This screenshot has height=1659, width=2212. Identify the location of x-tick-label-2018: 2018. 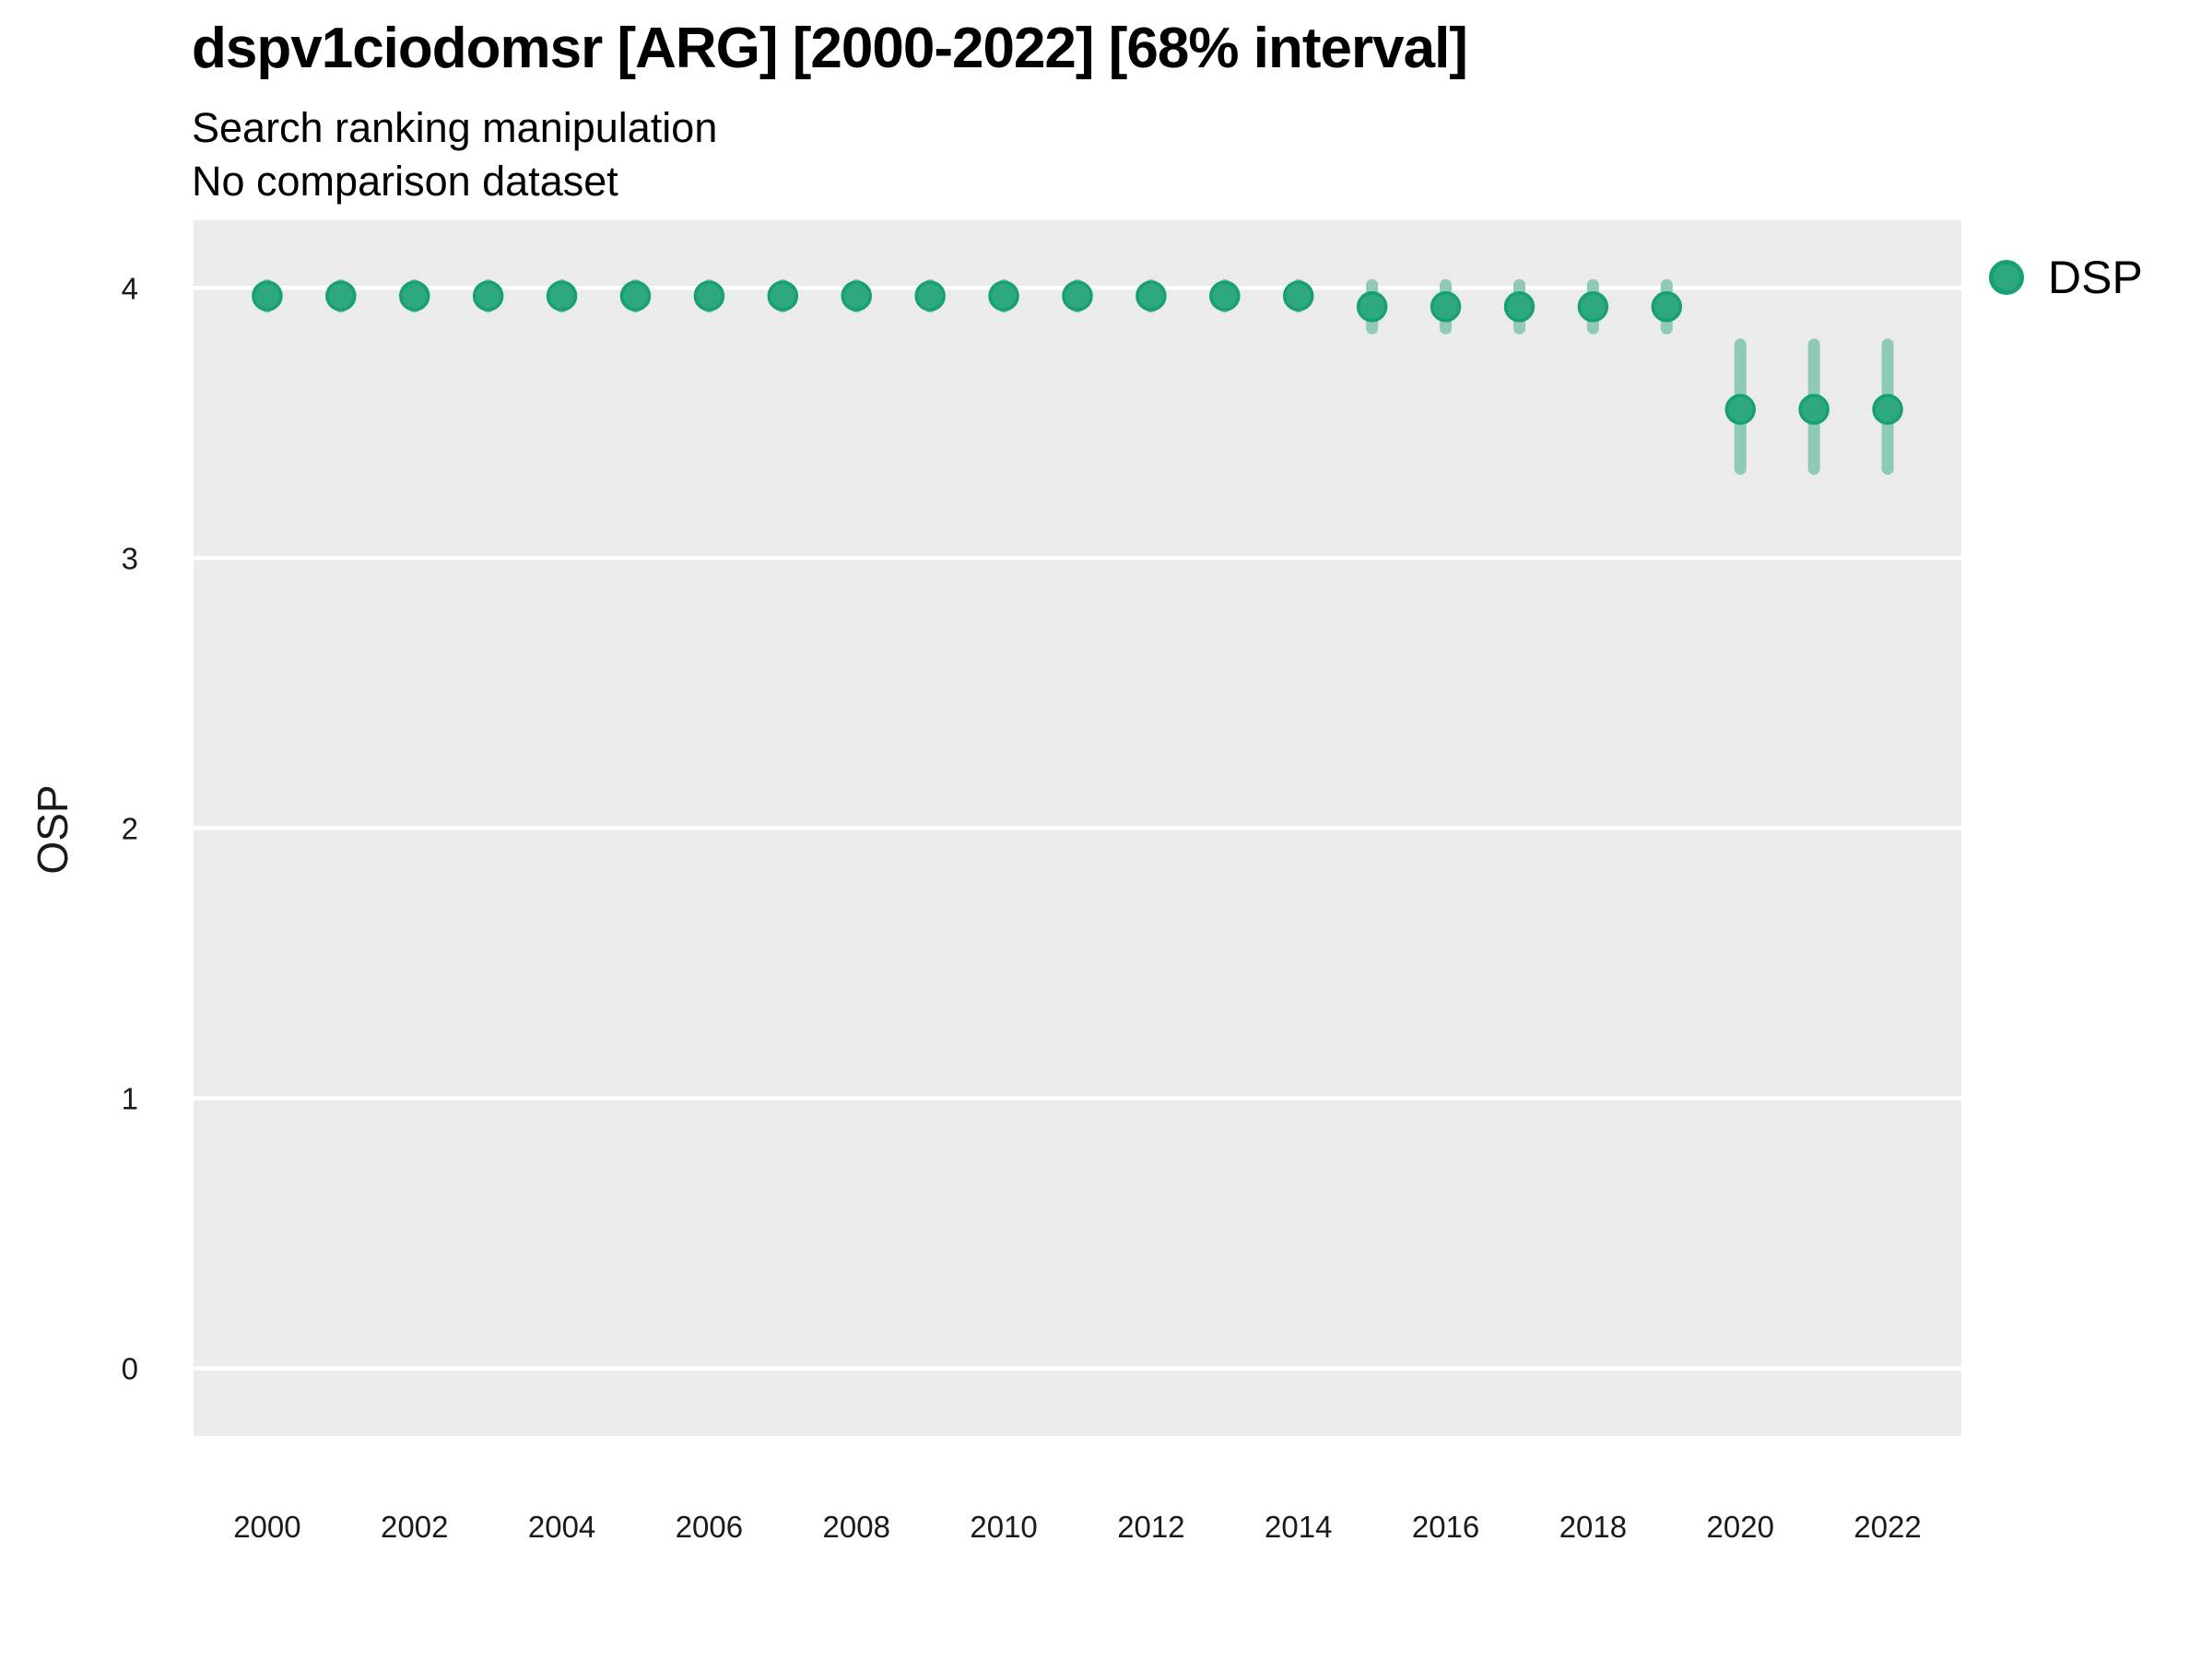
(1593, 1527).